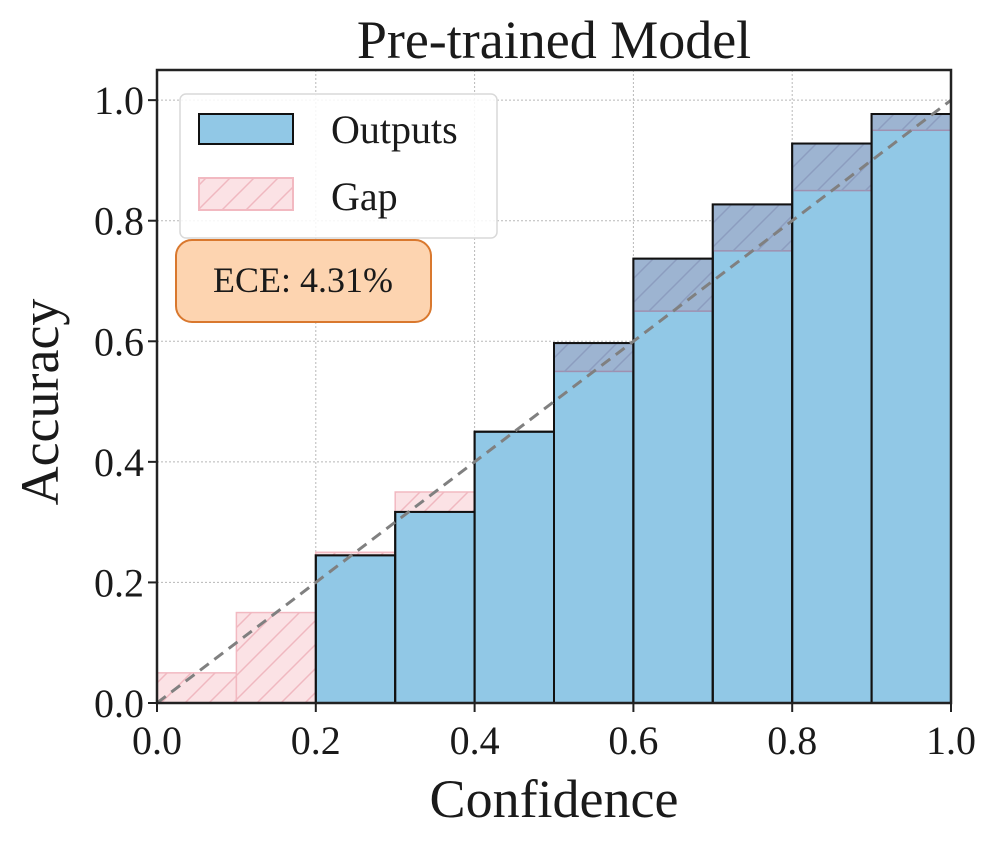 Image resolution: width=996 pixels, height=844 pixels. Describe the element at coordinates (246, 194) in the screenshot. I see `legend-gap-hatch` at that location.